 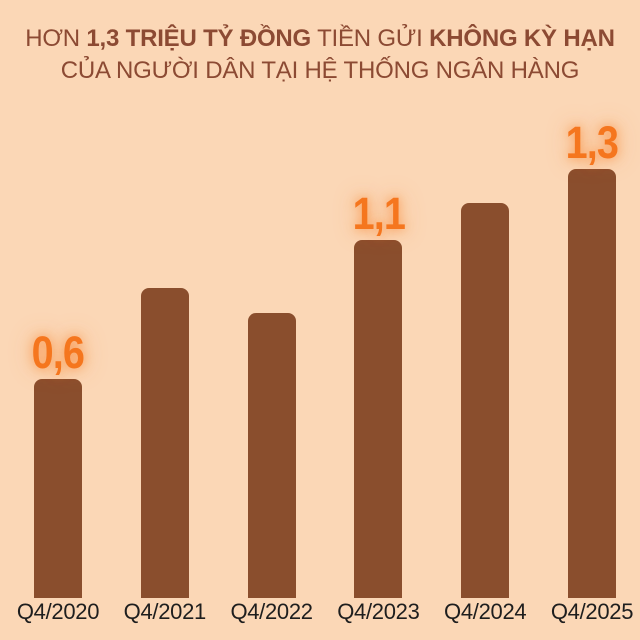 I want to click on chart-column: 1,3 Q4/2025, so click(x=592, y=362).